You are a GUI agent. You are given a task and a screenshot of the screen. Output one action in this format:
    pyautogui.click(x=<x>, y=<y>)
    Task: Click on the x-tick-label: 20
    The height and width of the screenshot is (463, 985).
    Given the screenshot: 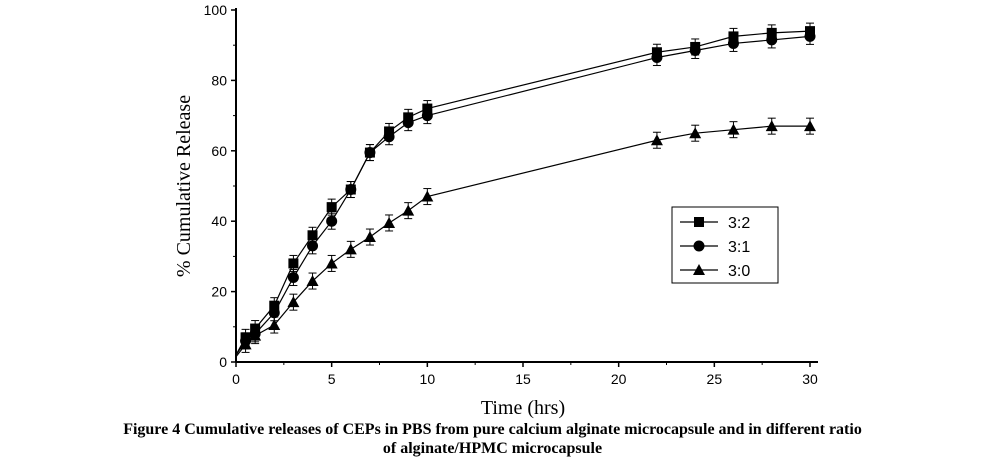 What is the action you would take?
    pyautogui.click(x=619, y=379)
    